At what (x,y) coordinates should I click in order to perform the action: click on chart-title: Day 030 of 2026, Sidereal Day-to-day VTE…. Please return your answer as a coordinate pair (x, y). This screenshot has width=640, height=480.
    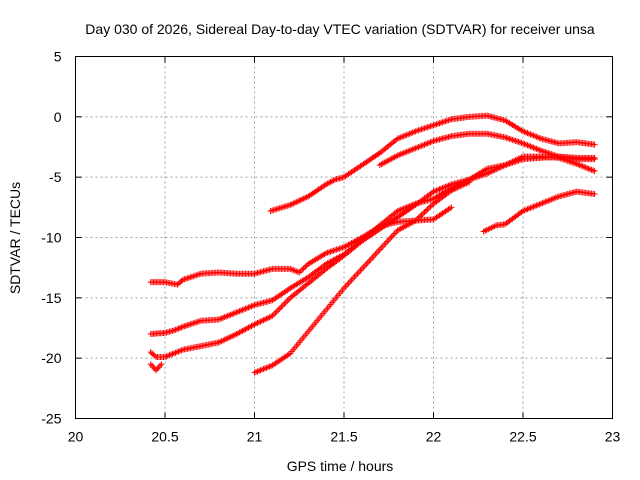
    Looking at the image, I should click on (340, 29).